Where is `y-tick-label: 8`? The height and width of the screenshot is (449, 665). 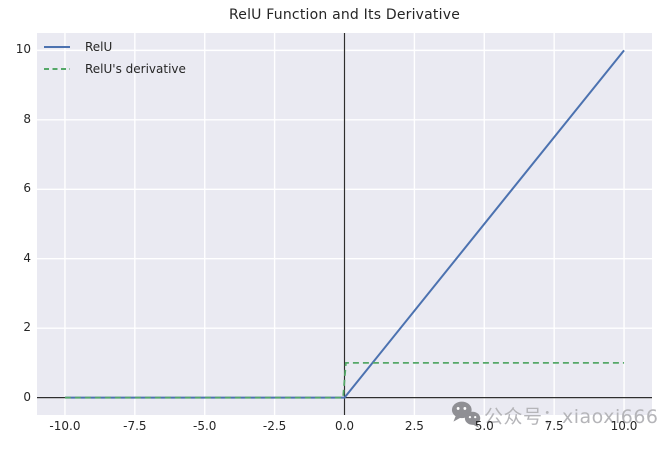 y-tick-label: 8 is located at coordinates (27, 118).